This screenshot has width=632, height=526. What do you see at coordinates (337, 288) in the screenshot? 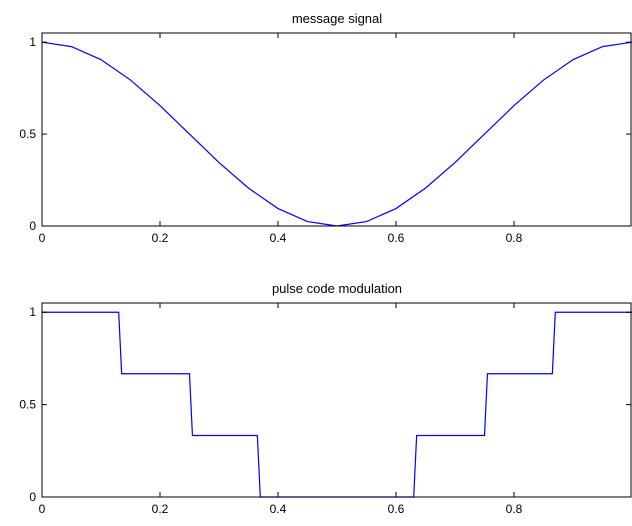
I see `chart-title: pulse code modulation` at bounding box center [337, 288].